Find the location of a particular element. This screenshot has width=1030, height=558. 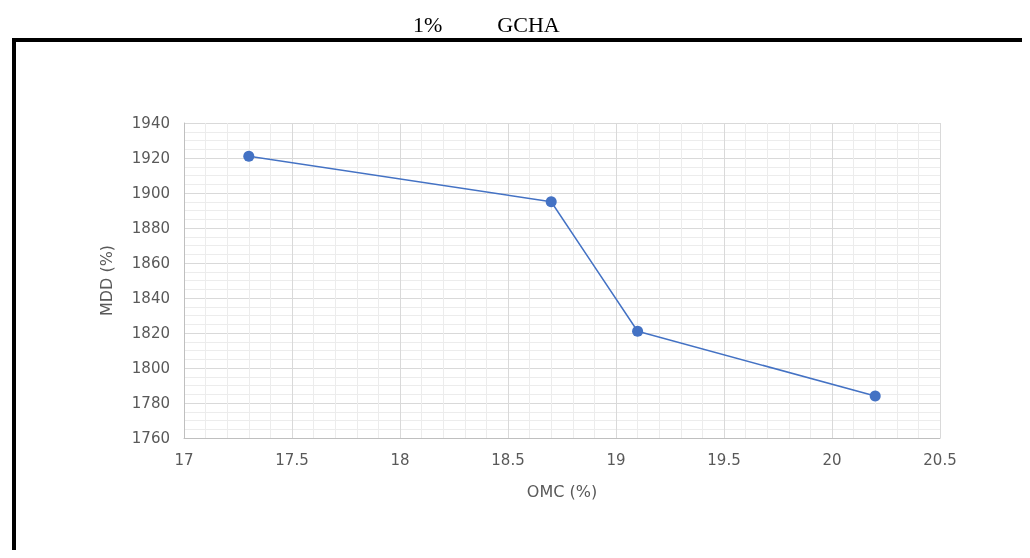

y-tick-label: 1780 is located at coordinates (150, 403).